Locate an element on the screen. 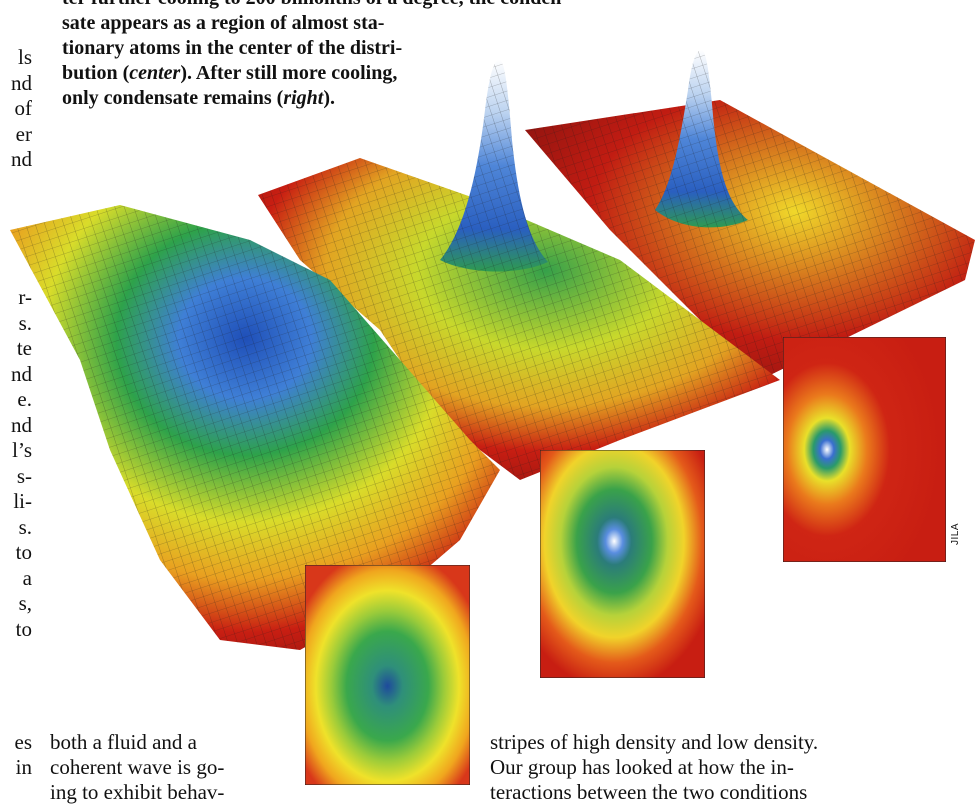 The image size is (980, 806). photo-credit: JILA is located at coordinates (955, 533).